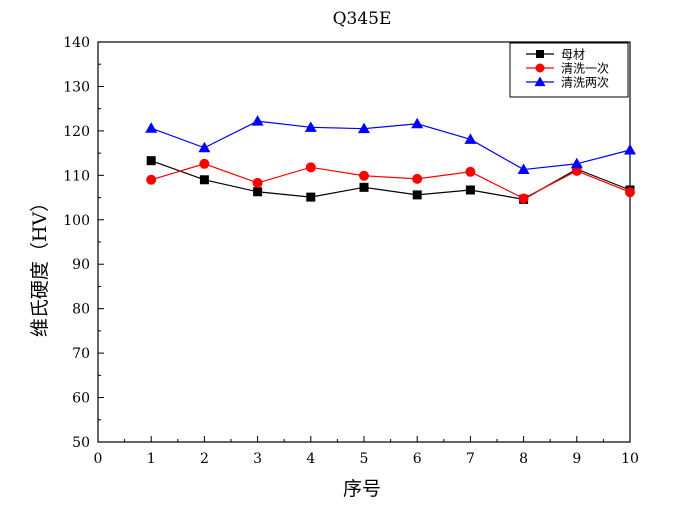  I want to click on x-tick-label: 10, so click(630, 459).